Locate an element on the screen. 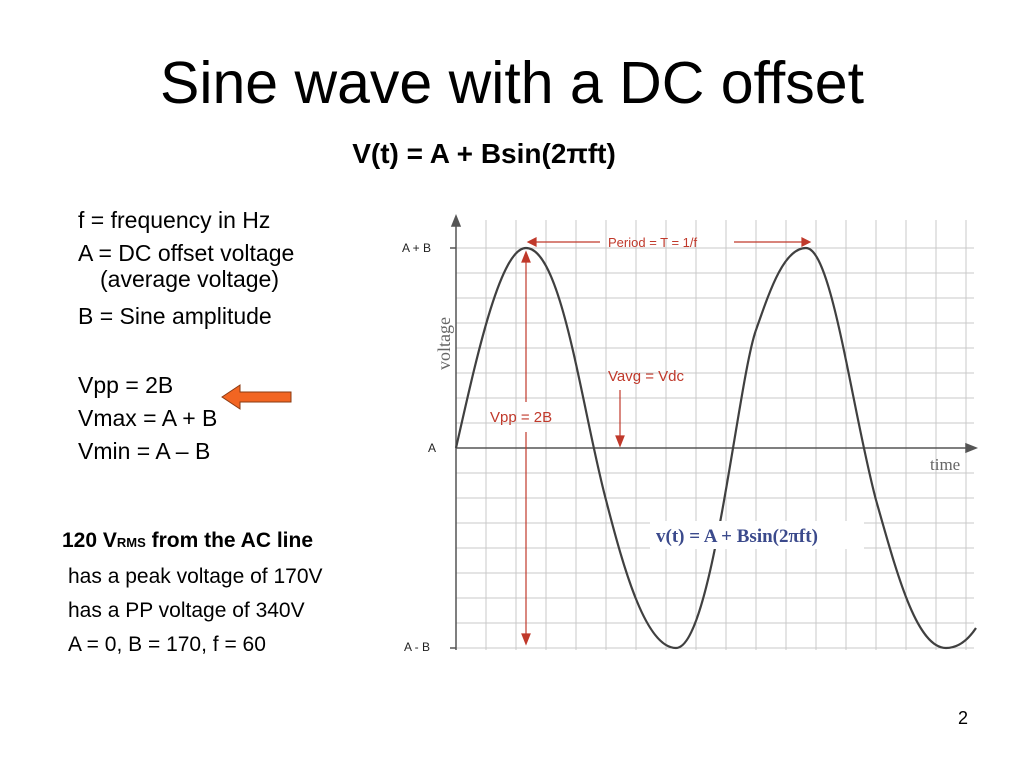 The height and width of the screenshot is (768, 1024). equation-box is located at coordinates (757, 535).